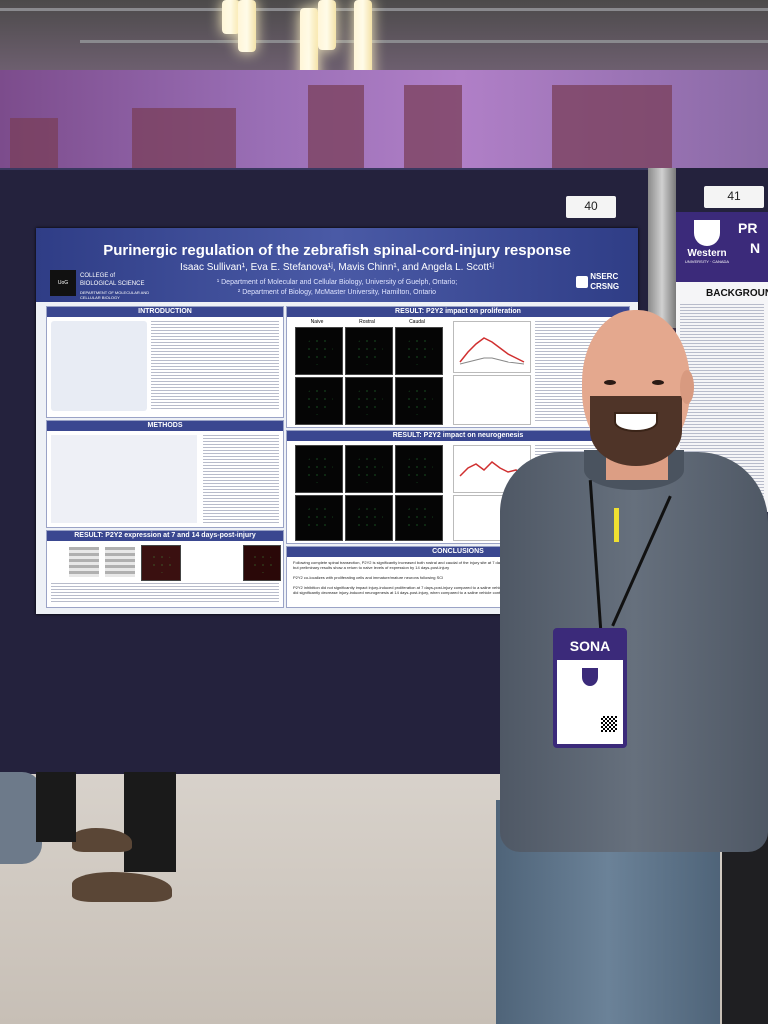 This screenshot has width=768, height=1024. Describe the element at coordinates (458, 436) in the screenshot. I see `section-heading: RESULT: P2Y2 impact on neurogenesis` at that location.